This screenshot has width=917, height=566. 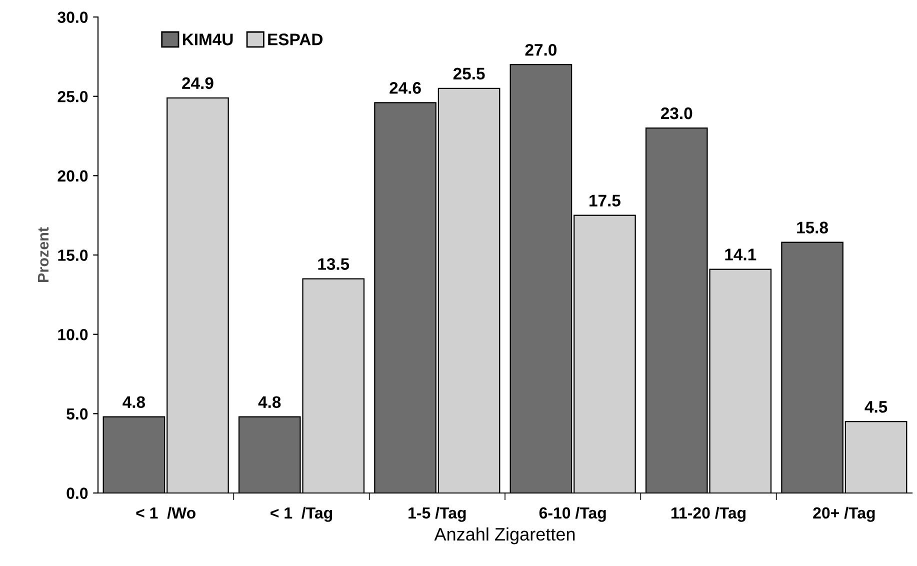 I want to click on x-tick-label: 1-5 /Tag, so click(x=437, y=514).